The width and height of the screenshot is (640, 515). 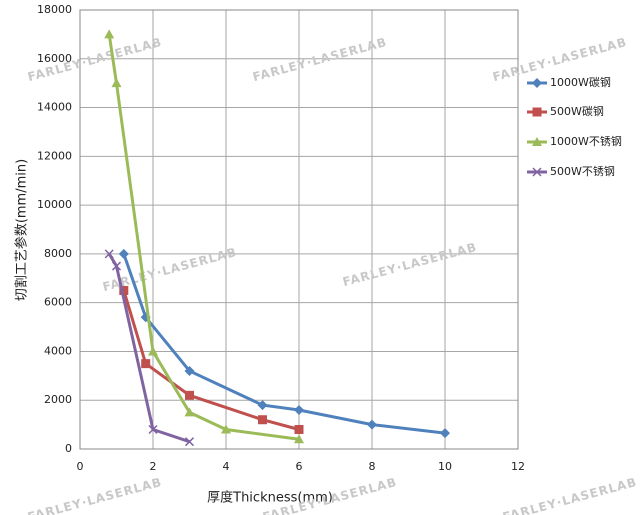 What do you see at coordinates (58, 350) in the screenshot?
I see `y-tick-label: 4000` at bounding box center [58, 350].